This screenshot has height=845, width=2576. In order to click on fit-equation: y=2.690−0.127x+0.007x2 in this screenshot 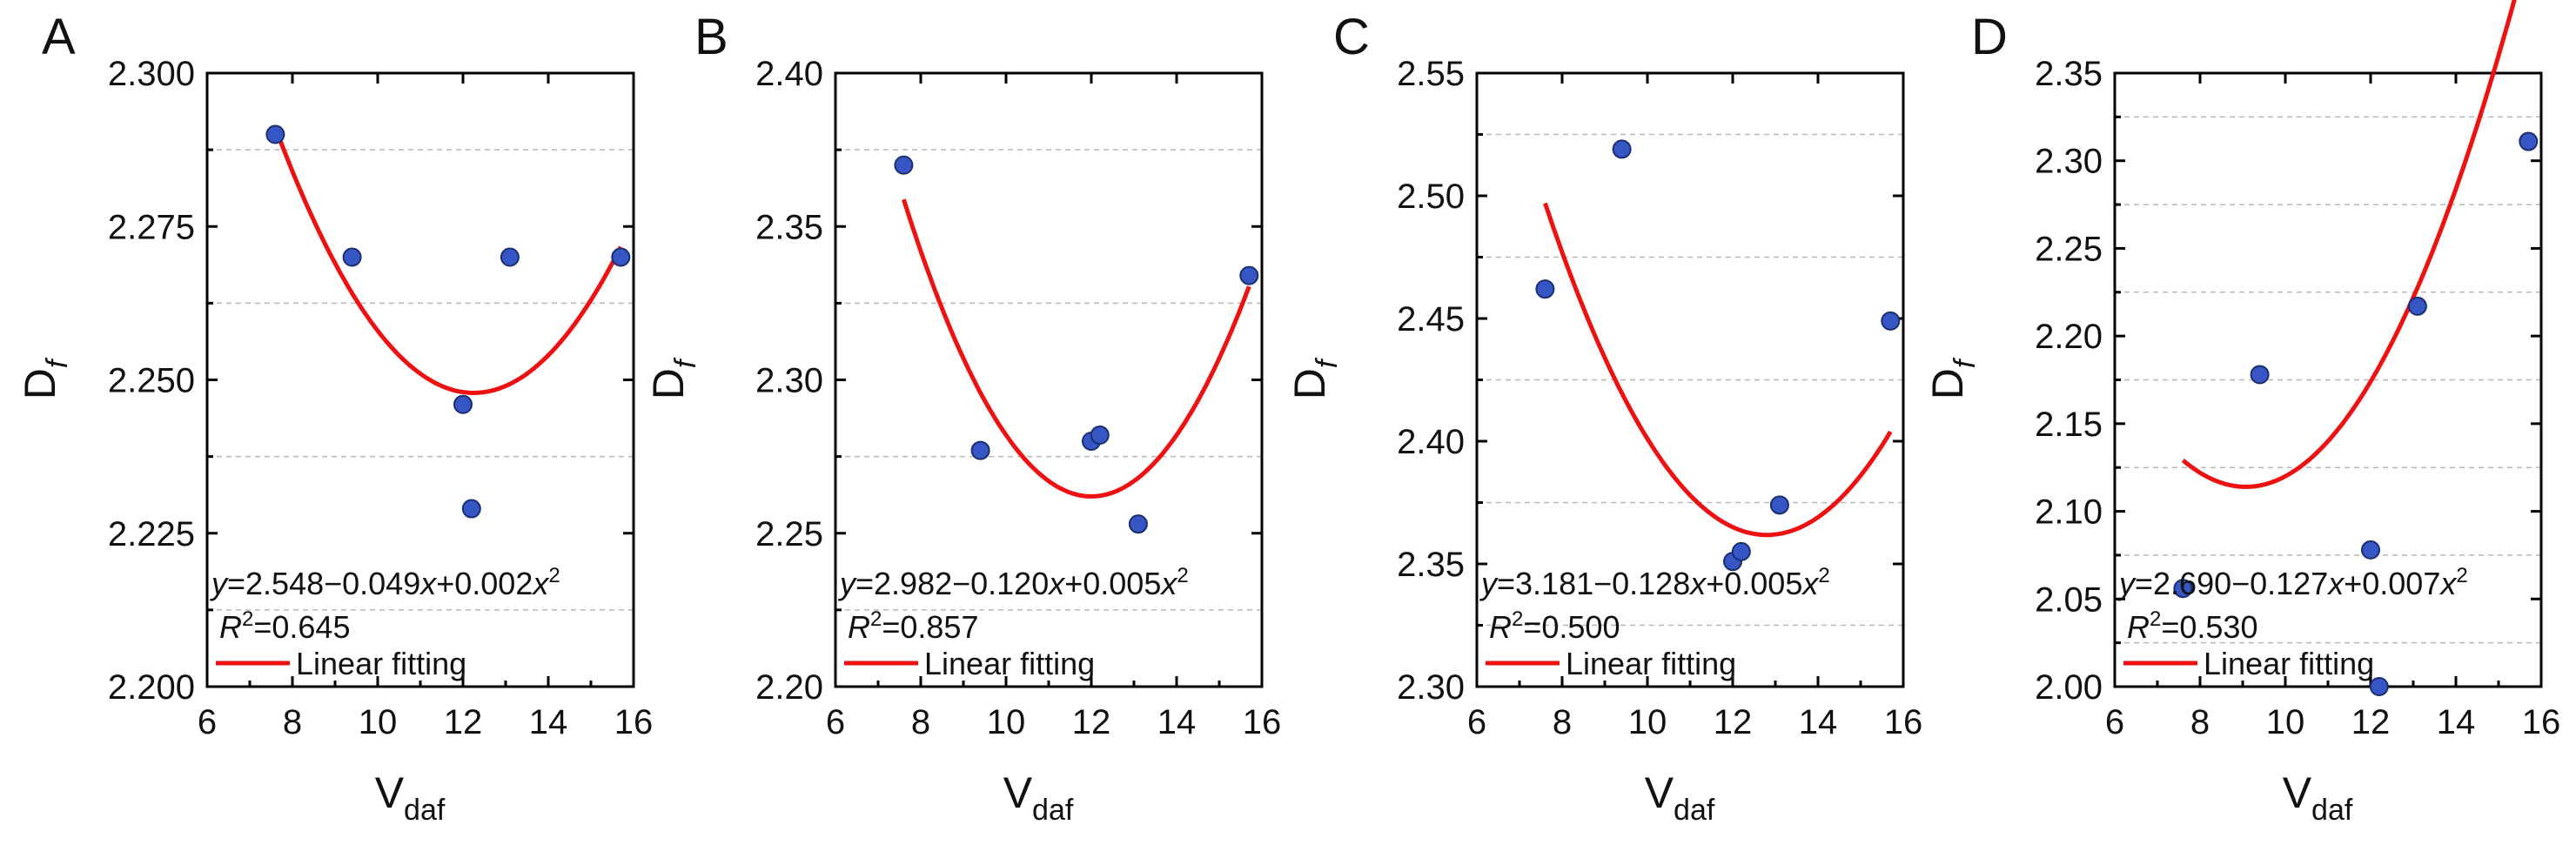, I will do `click(2292, 582)`.